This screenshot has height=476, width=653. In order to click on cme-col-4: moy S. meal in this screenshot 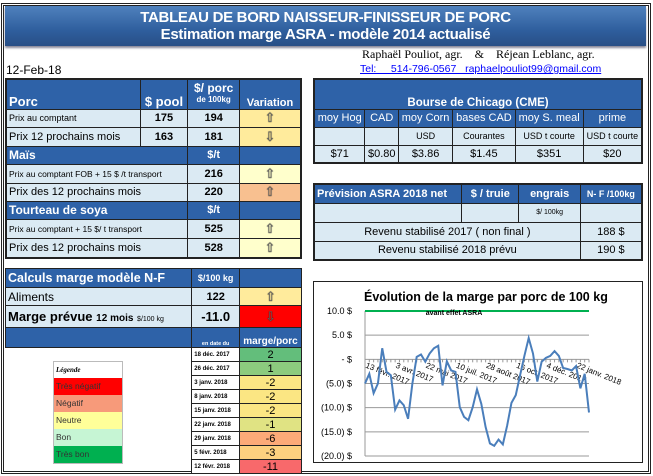, I will do `click(549, 118)`.